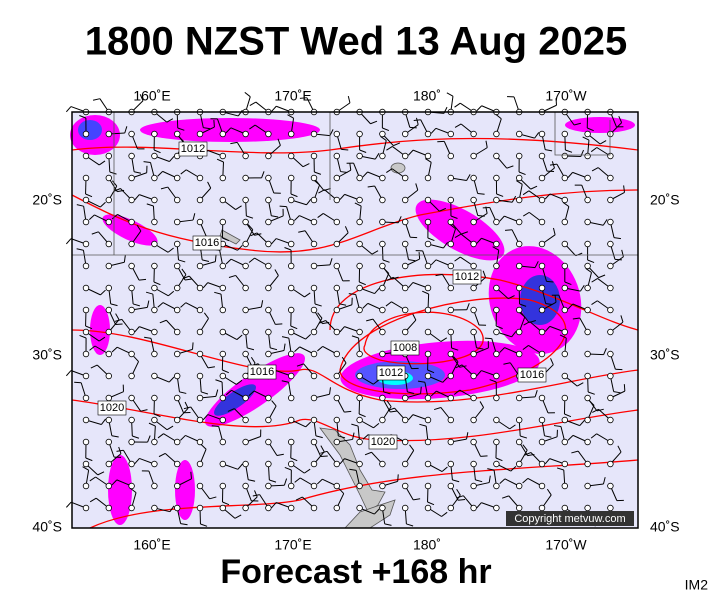 Image resolution: width=711 pixels, height=605 pixels. What do you see at coordinates (467, 277) in the screenshot?
I see `isobar-label: 1012` at bounding box center [467, 277].